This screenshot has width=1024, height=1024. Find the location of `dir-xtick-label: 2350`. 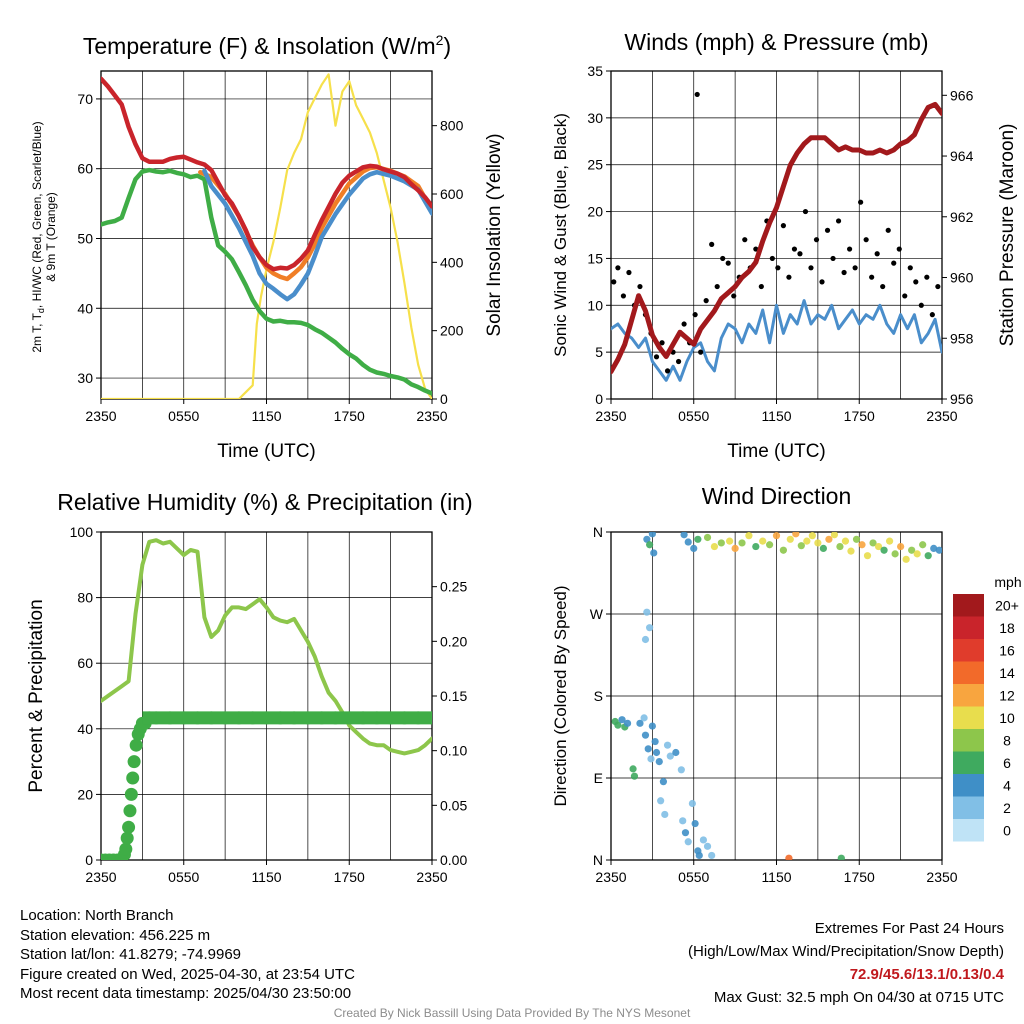

dir-xtick-label: 2350 is located at coordinates (610, 877).